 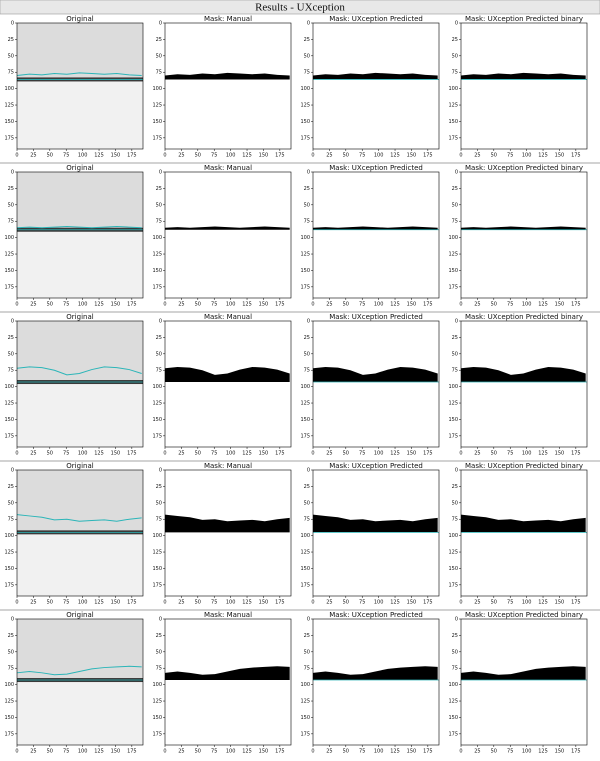 What do you see at coordinates (524, 615) in the screenshot?
I see `panel-title: Mask: UXception Predicted binary` at bounding box center [524, 615].